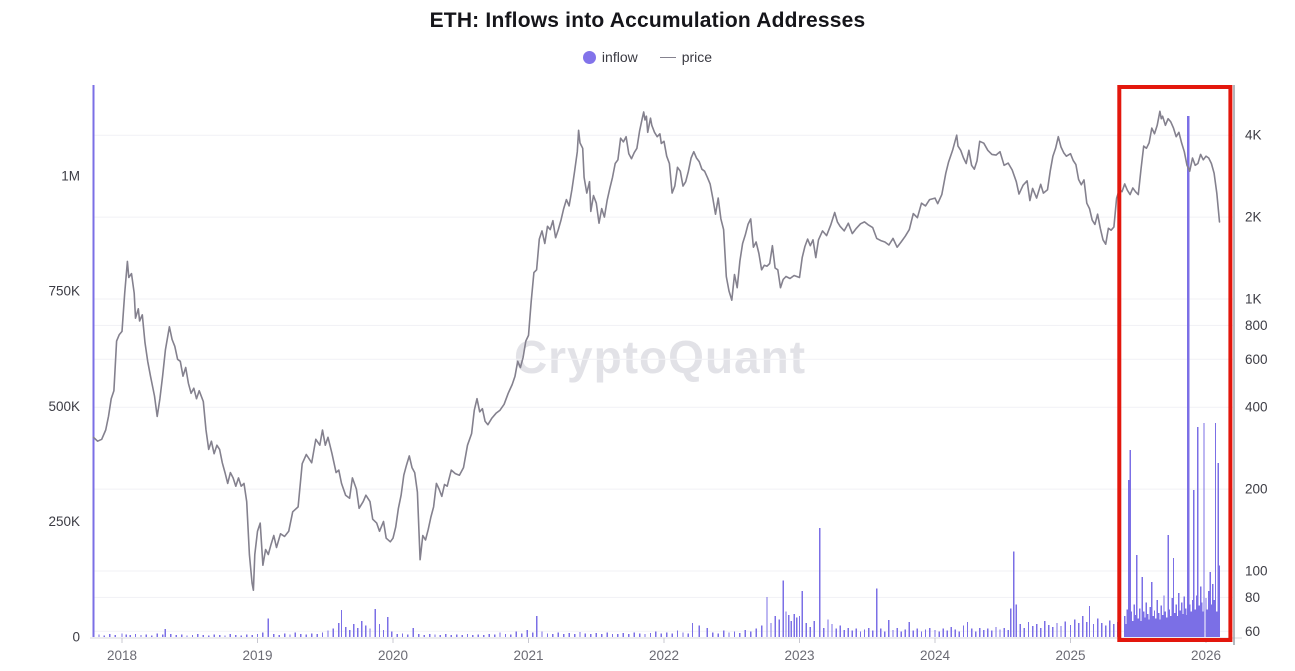 This screenshot has height=671, width=1295. Describe the element at coordinates (1252, 597) in the screenshot. I see `right-tick-label: 80` at that location.